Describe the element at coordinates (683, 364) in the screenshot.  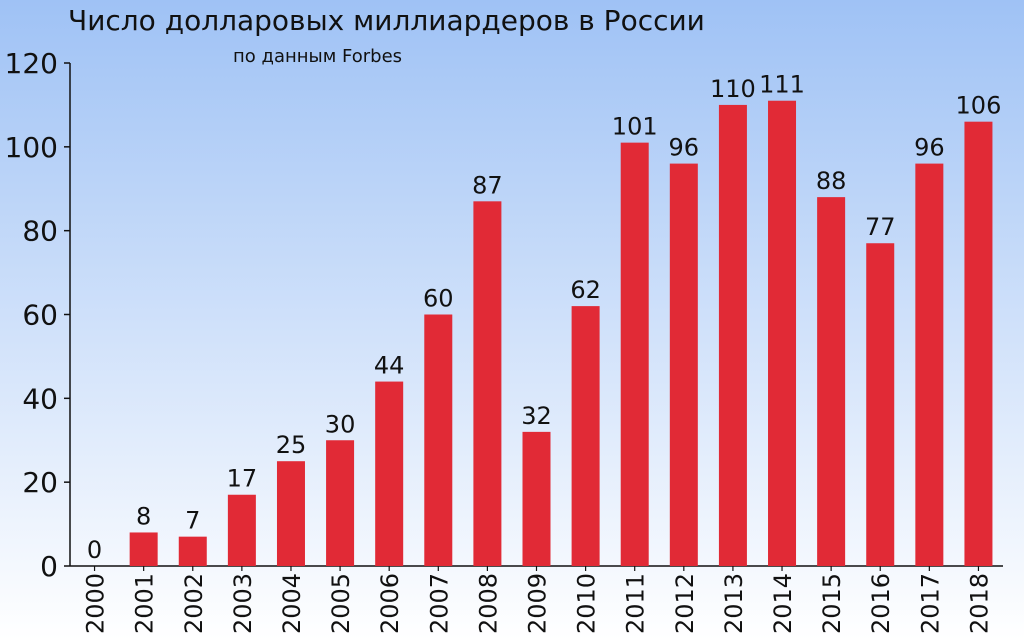
I see `bar-2012` at that location.